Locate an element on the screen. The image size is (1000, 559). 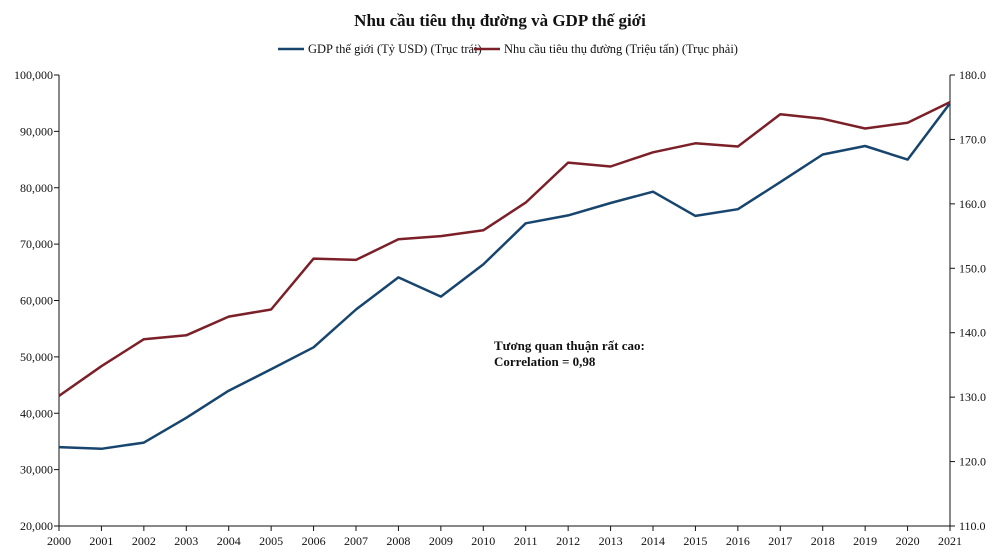
x-tick-label: 2011 is located at coordinates (526, 541).